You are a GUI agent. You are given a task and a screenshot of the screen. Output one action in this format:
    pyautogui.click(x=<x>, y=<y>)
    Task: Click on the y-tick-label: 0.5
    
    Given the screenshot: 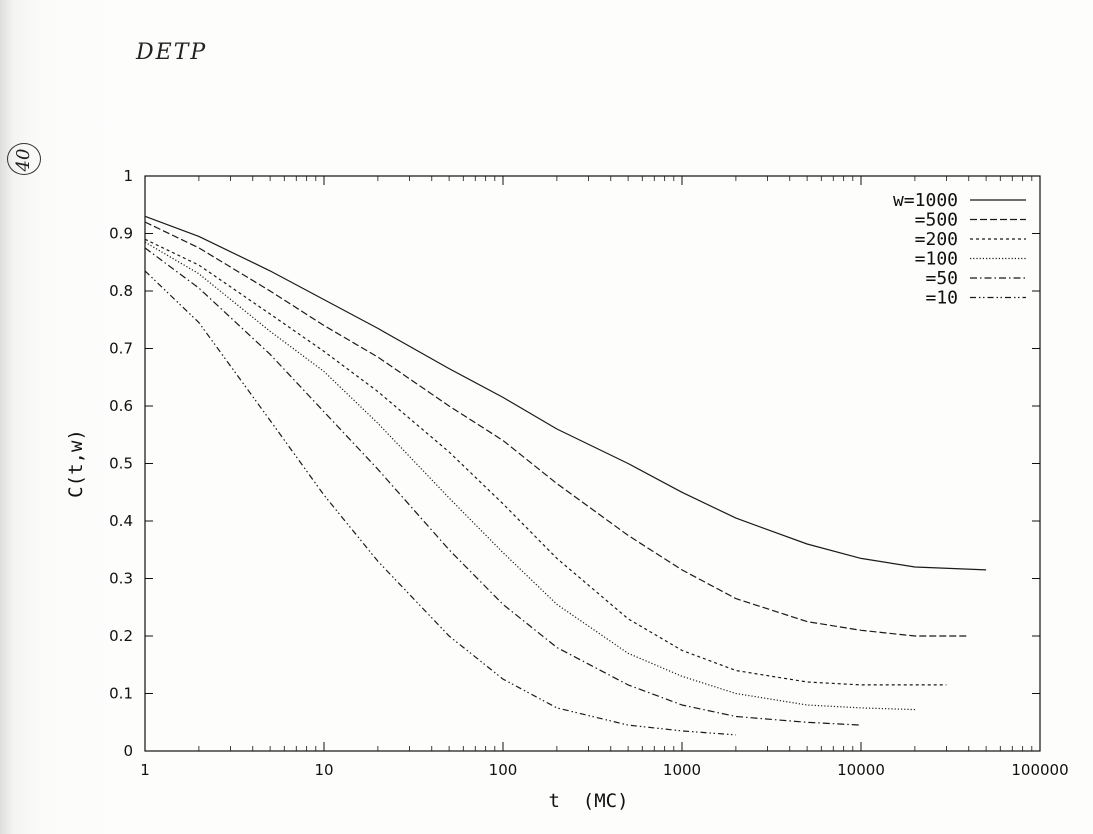 What is the action you would take?
    pyautogui.click(x=121, y=464)
    